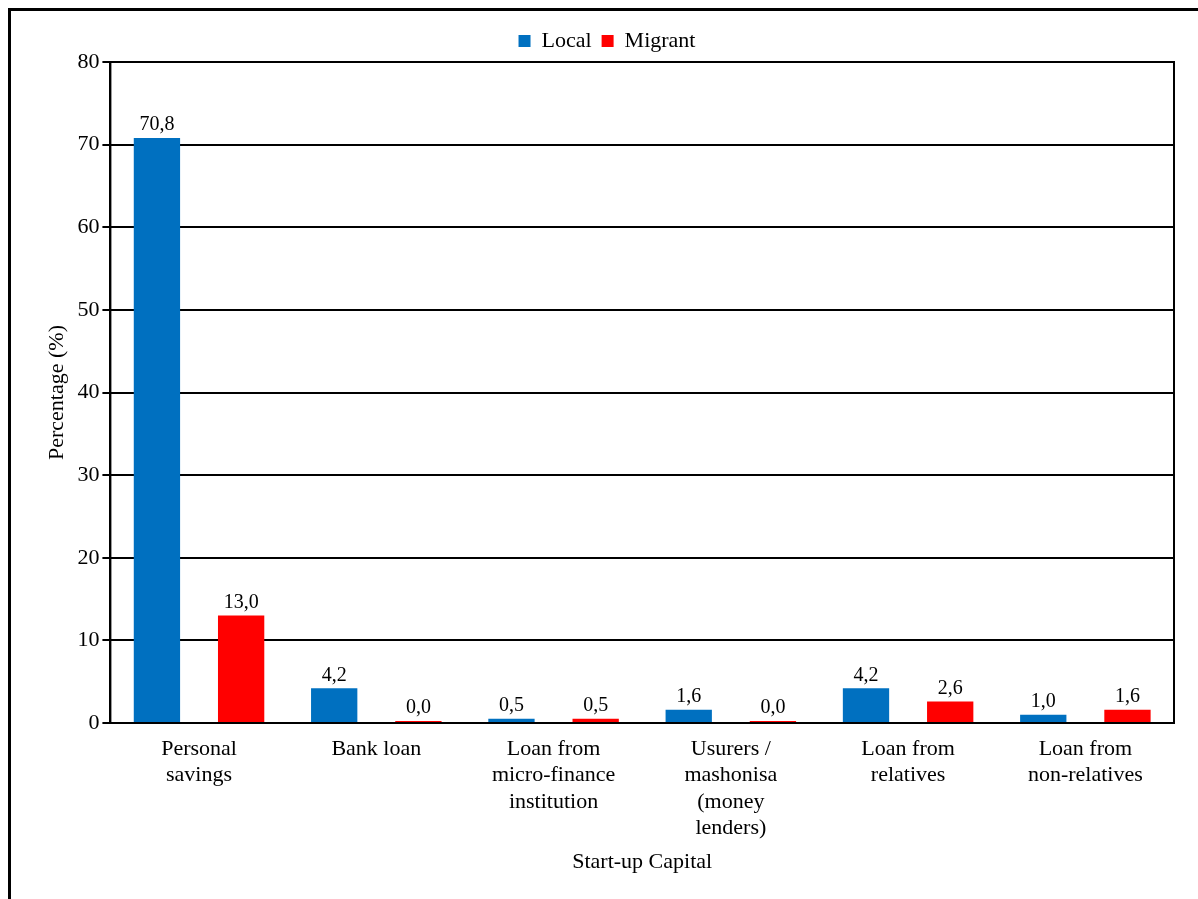 The height and width of the screenshot is (899, 1198). Describe the element at coordinates (88, 639) in the screenshot. I see `y-tick-label: 10` at that location.